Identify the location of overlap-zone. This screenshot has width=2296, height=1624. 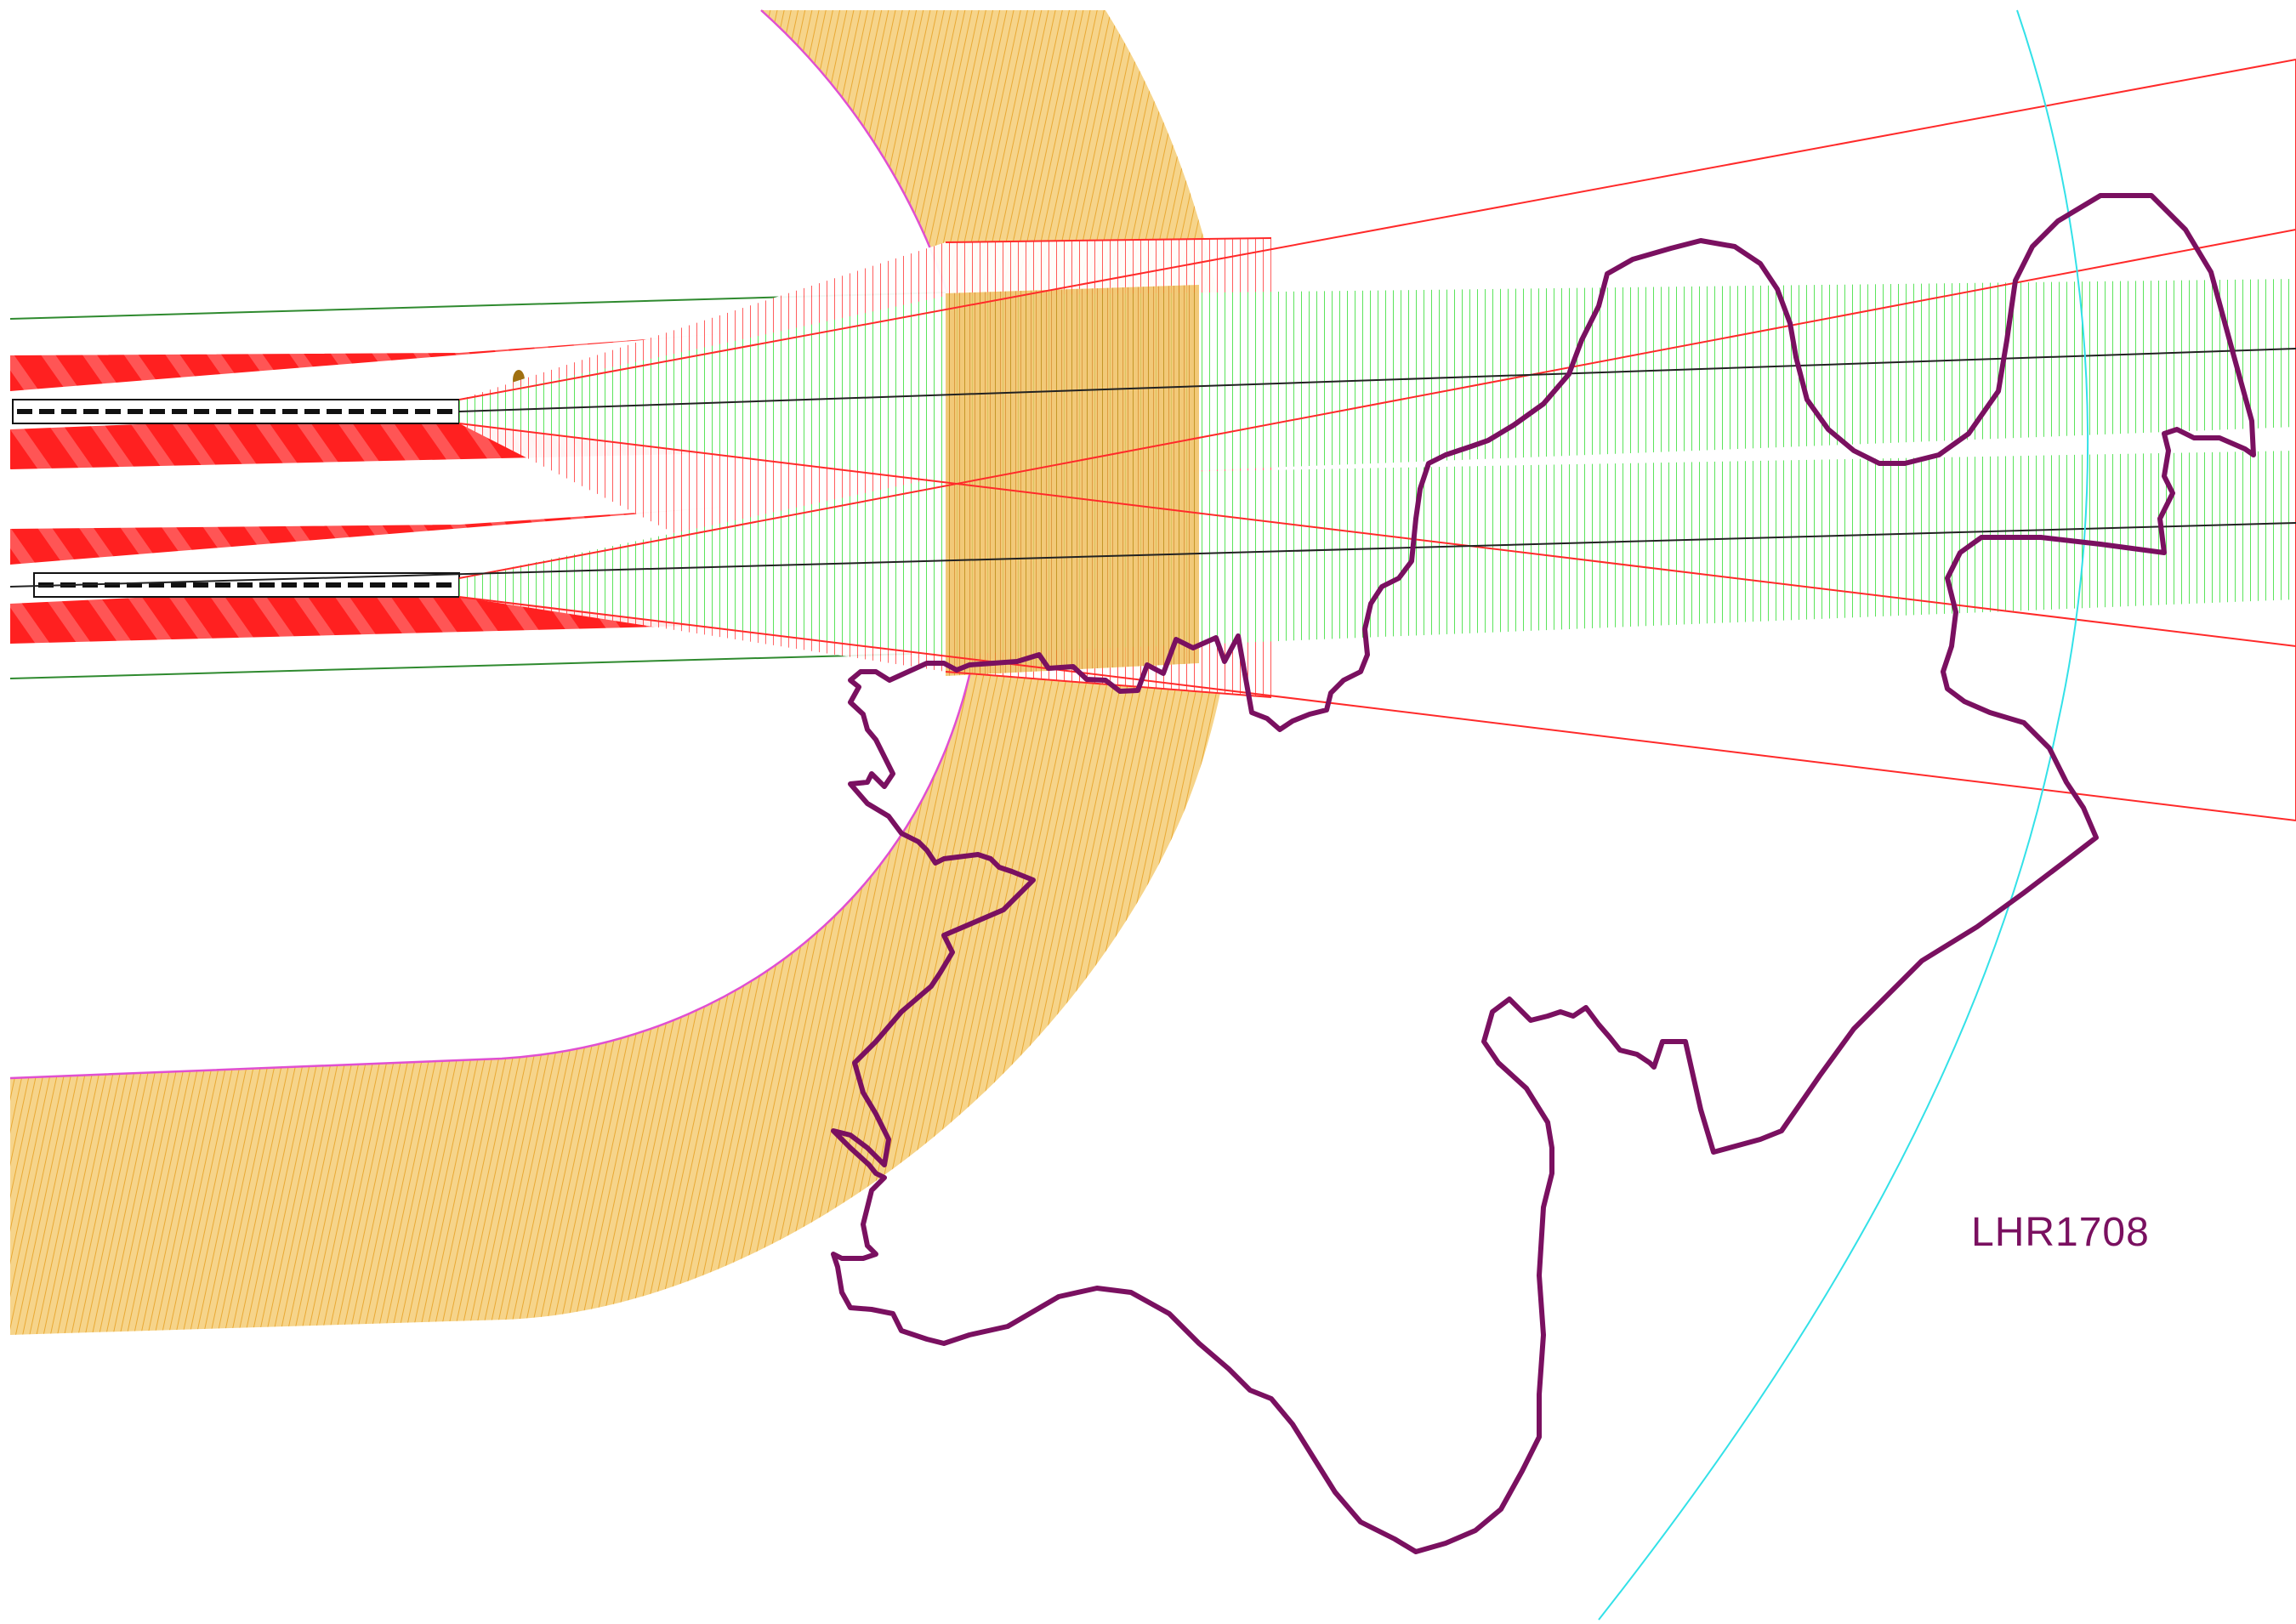
(1072, 480).